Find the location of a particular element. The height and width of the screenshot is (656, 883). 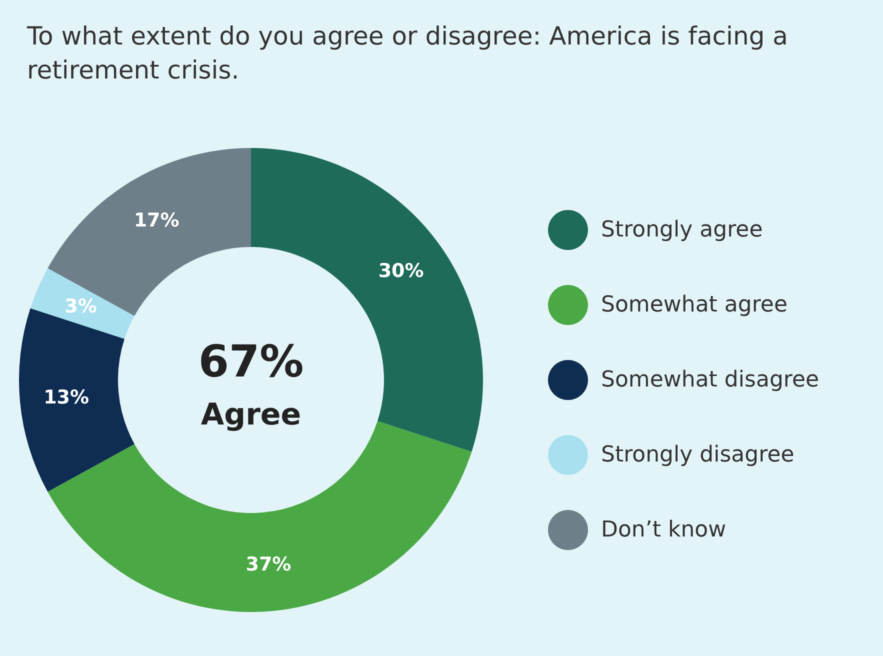

data-label: 3% is located at coordinates (80, 306).